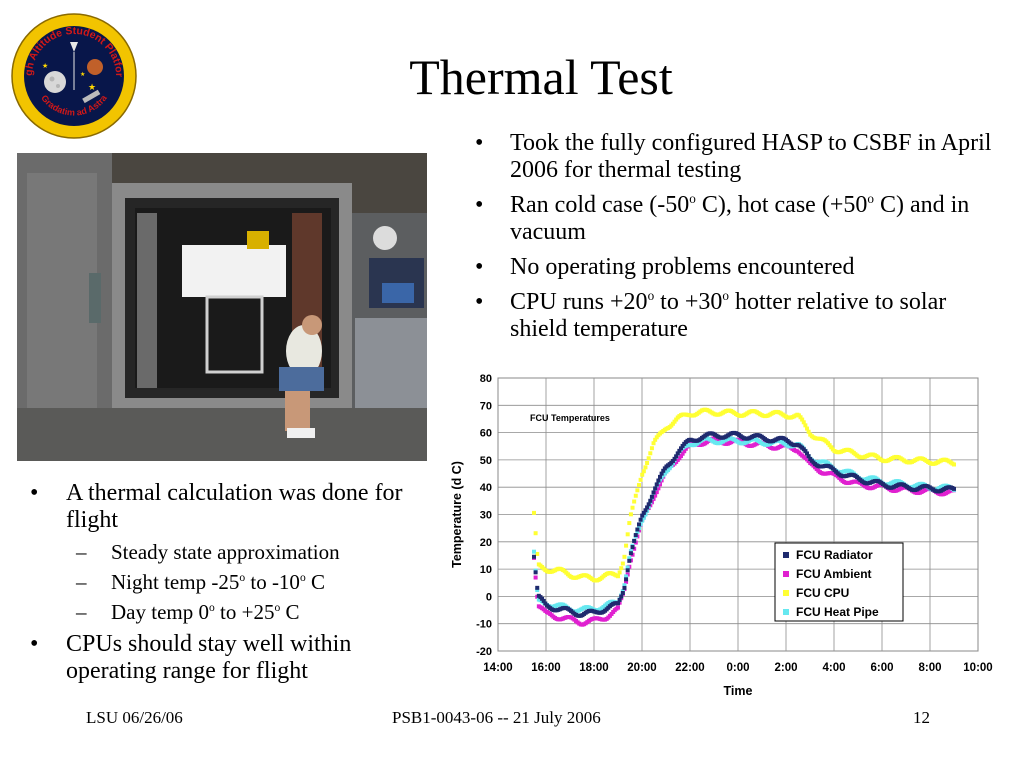  What do you see at coordinates (744, 524) in the screenshot?
I see `series-fcu-radiator` at bounding box center [744, 524].